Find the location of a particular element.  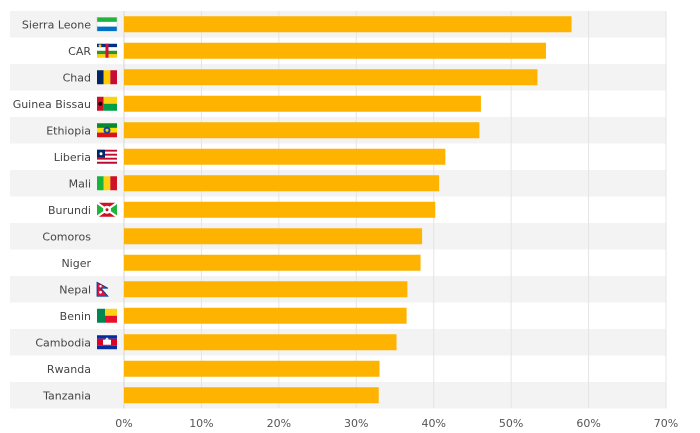

bar-comoros is located at coordinates (273, 236).